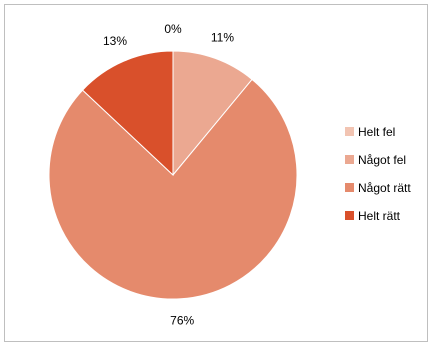 Image resolution: width=434 pixels, height=352 pixels. I want to click on legend-swatch-n-got-fel, so click(349, 159).